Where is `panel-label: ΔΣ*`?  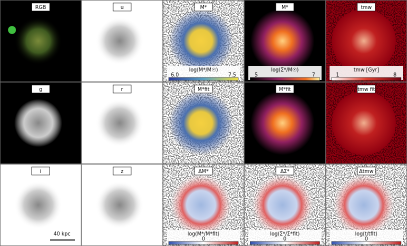
panel-label: ΔΣ* is located at coordinates (285, 172).